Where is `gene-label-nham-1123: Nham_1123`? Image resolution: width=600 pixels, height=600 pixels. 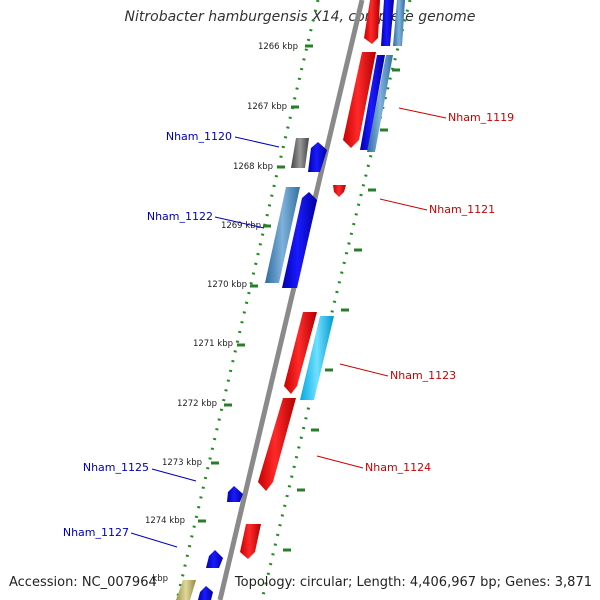
gene-label-nham-1123: Nham_1123 is located at coordinates (423, 375).